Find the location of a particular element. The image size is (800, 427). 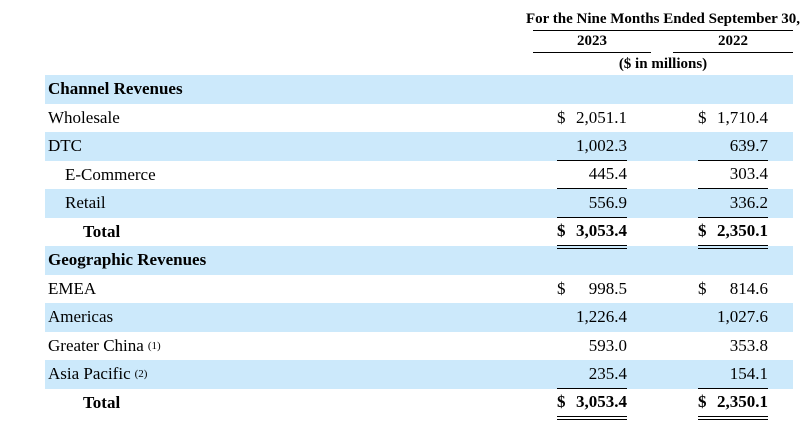

value-cell-2023: $2,051.1 is located at coordinates (592, 118).